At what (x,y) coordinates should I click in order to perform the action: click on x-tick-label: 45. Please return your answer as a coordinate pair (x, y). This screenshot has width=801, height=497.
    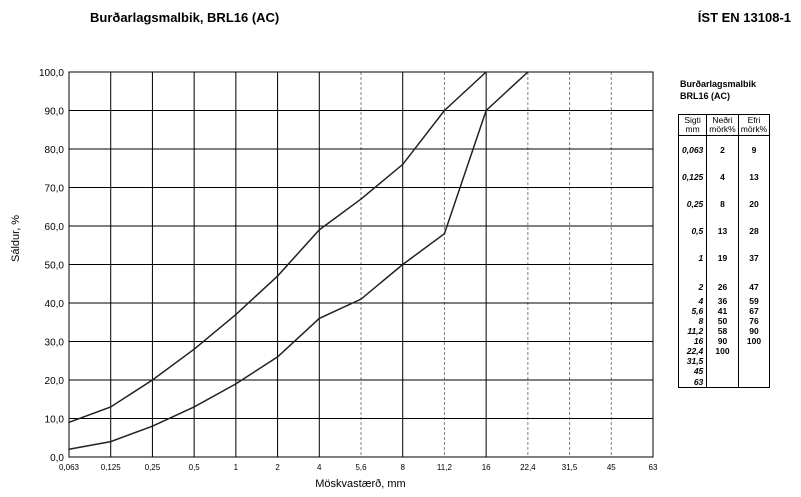
    Looking at the image, I should click on (611, 467).